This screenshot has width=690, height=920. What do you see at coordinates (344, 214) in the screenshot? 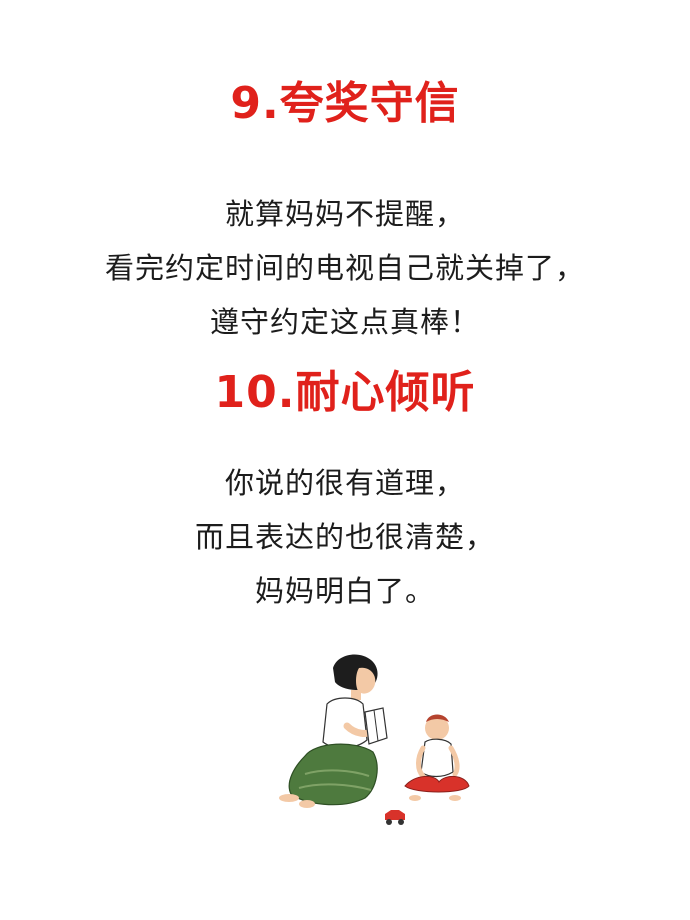
I see `section-9-line-1: 就算妈妈不提醒，` at bounding box center [344, 214].